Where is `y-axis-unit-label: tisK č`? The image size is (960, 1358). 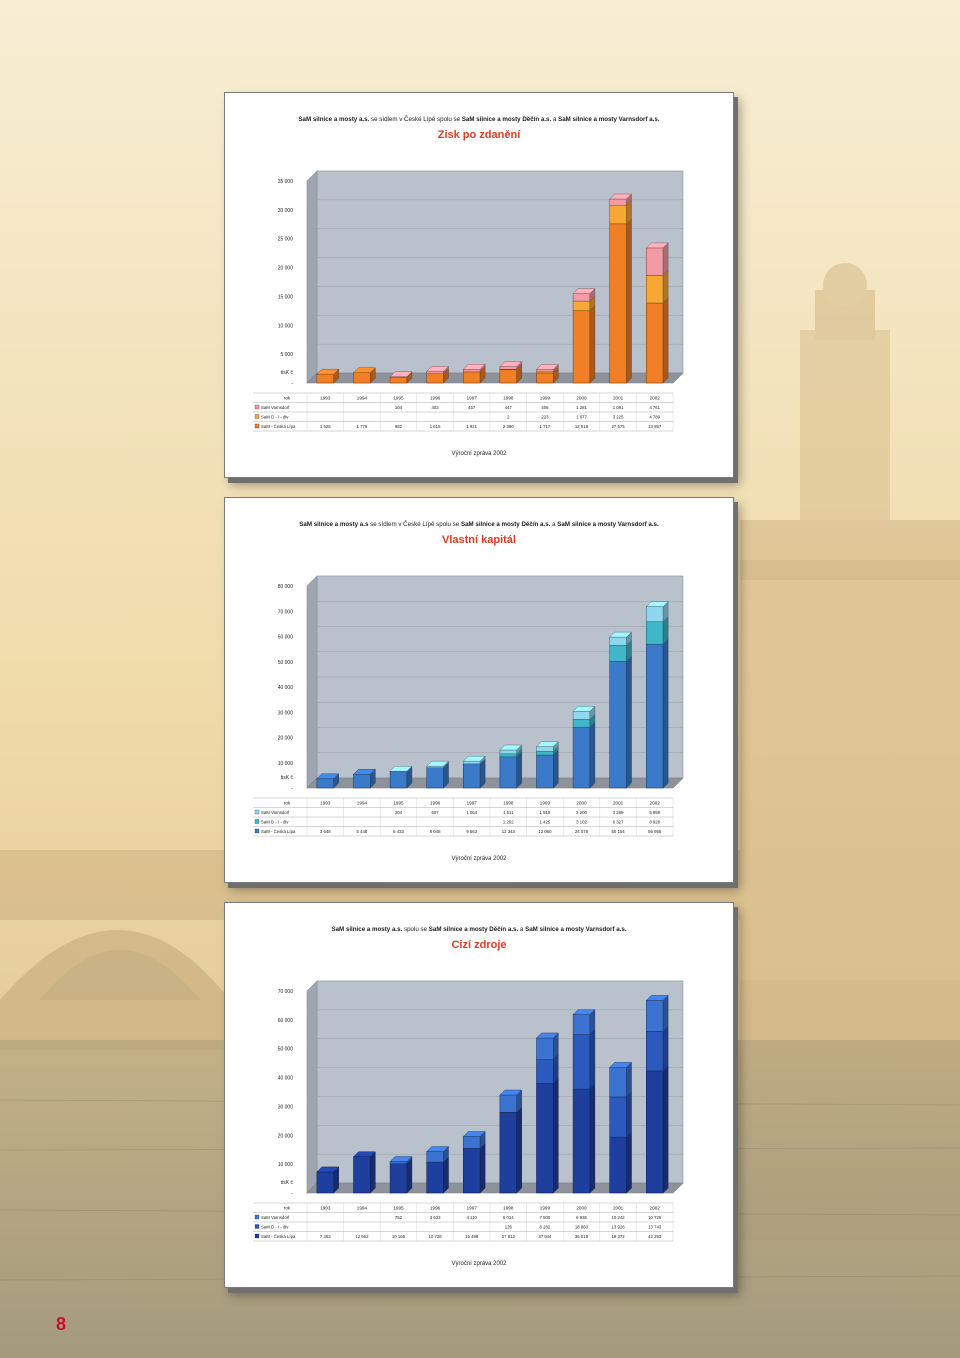
y-axis-unit-label: tisK č is located at coordinates (287, 373).